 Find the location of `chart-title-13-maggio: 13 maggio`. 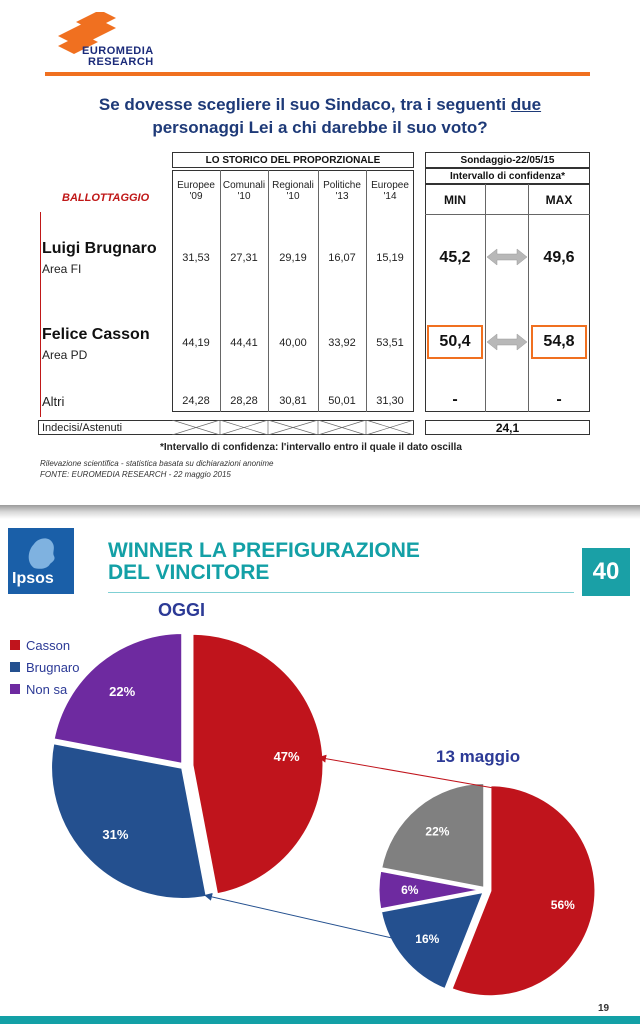

chart-title-13-maggio: 13 maggio is located at coordinates (478, 756).